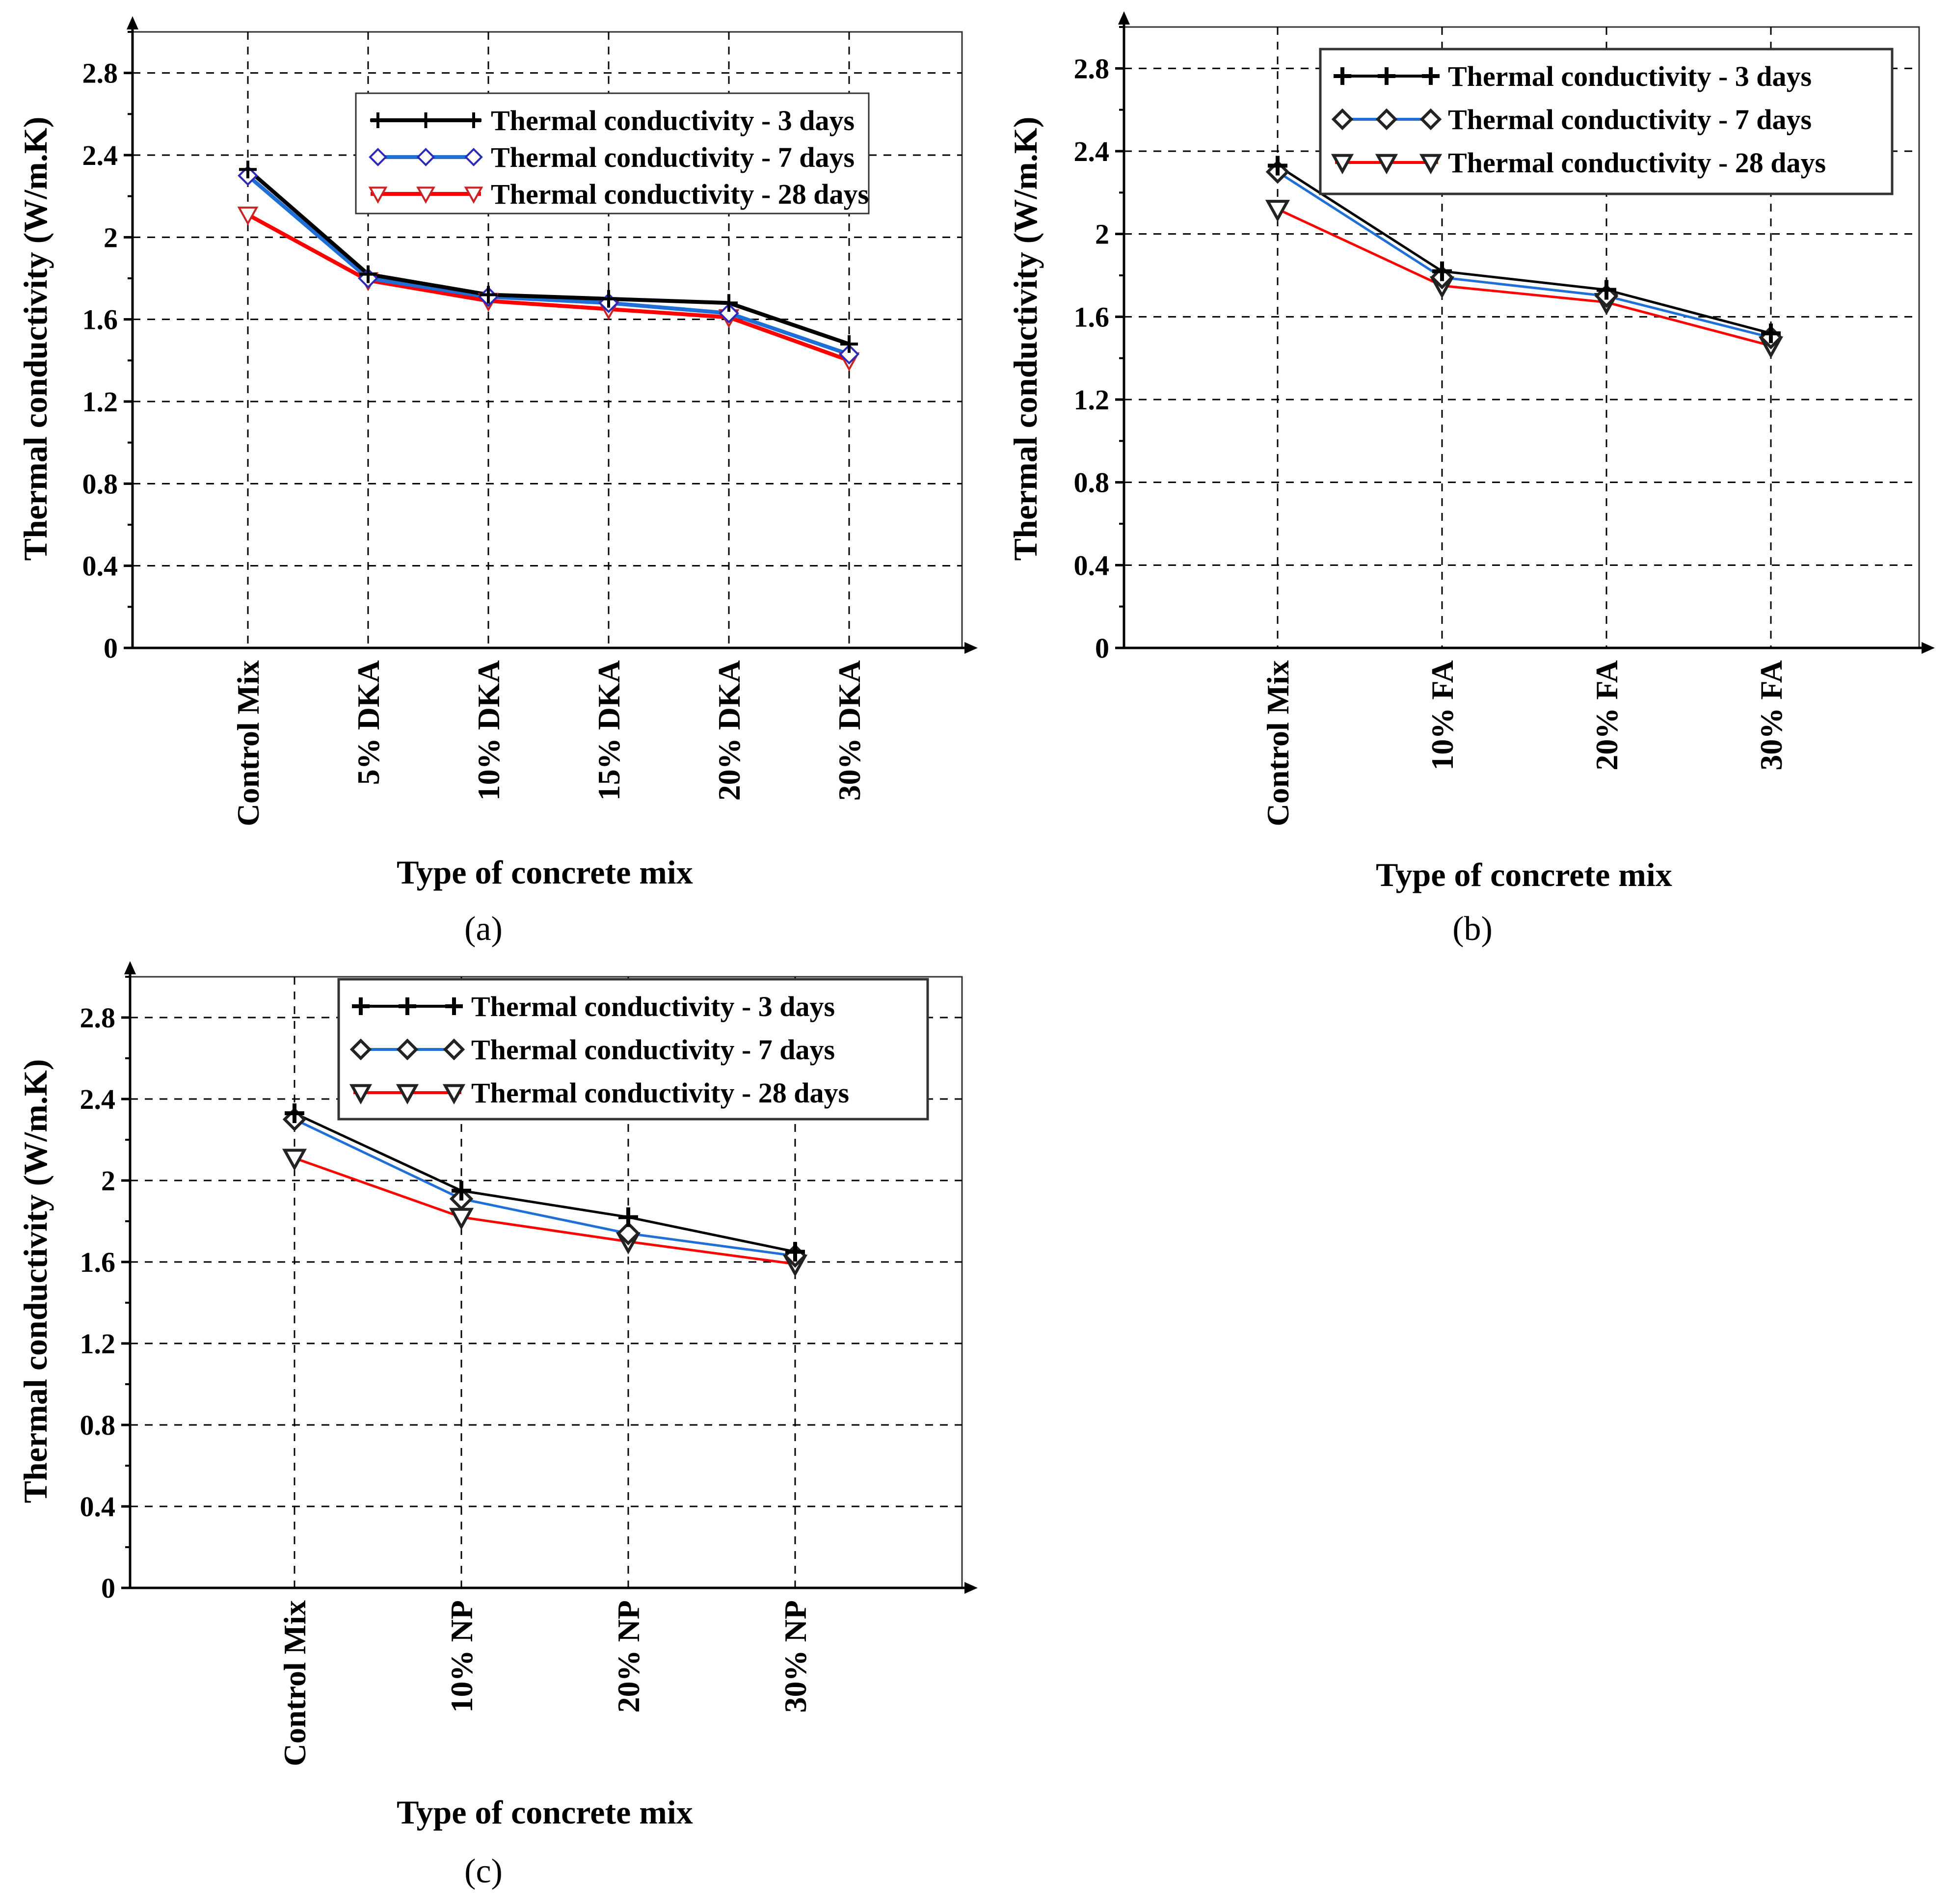  Describe the element at coordinates (1772, 715) in the screenshot. I see `x-category-label: 30% FA` at that location.